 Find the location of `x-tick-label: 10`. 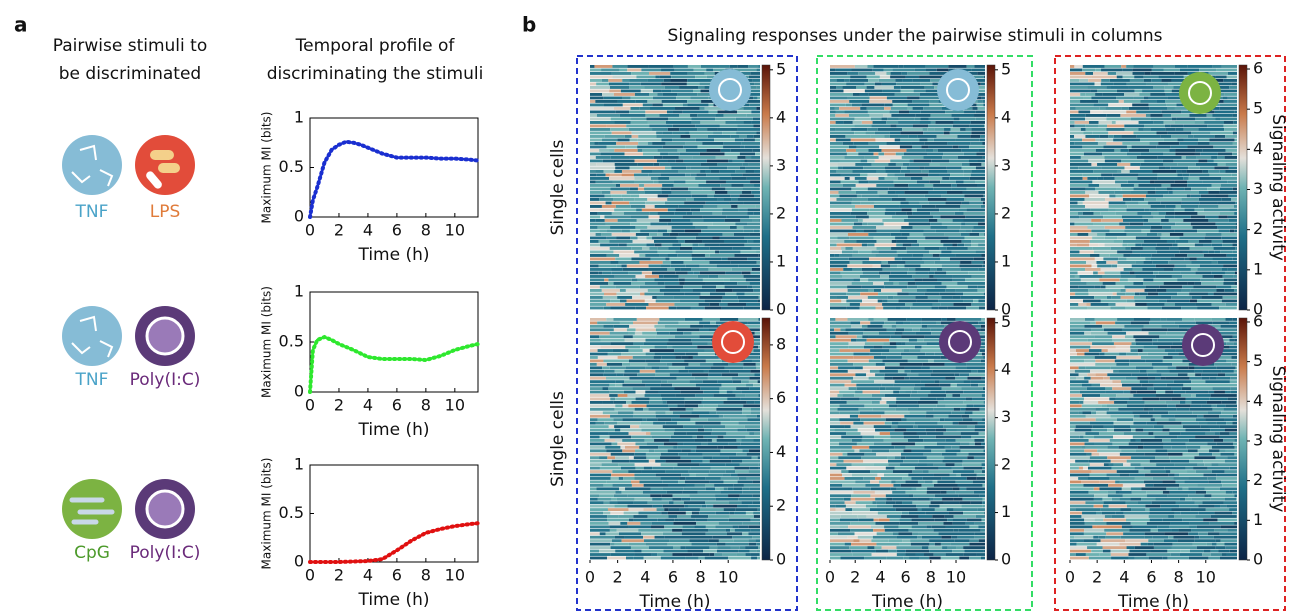

x-tick-label: 10 is located at coordinates (455, 405).